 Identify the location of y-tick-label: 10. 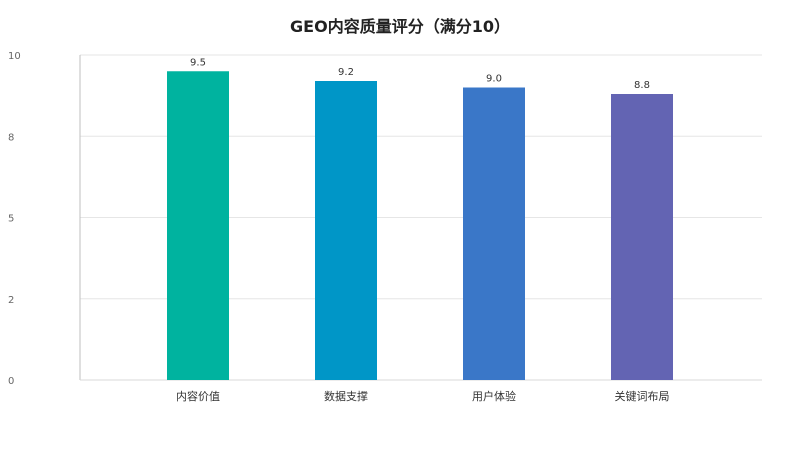
(14, 56).